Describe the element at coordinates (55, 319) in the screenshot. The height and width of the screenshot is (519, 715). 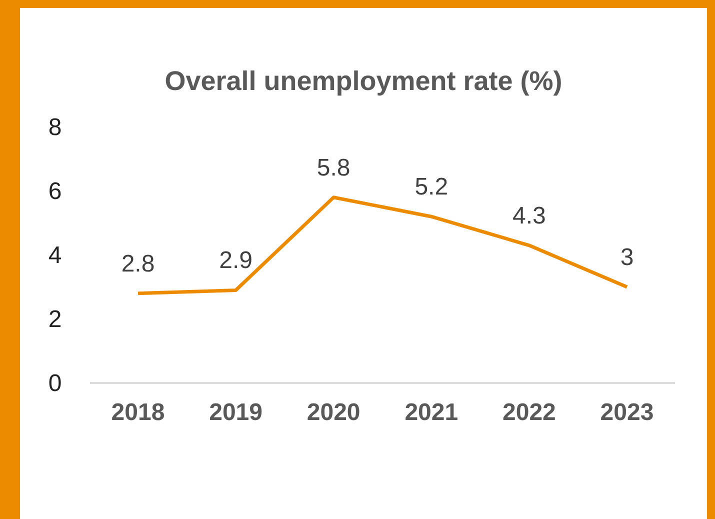
I see `y-tick-label: 2` at that location.